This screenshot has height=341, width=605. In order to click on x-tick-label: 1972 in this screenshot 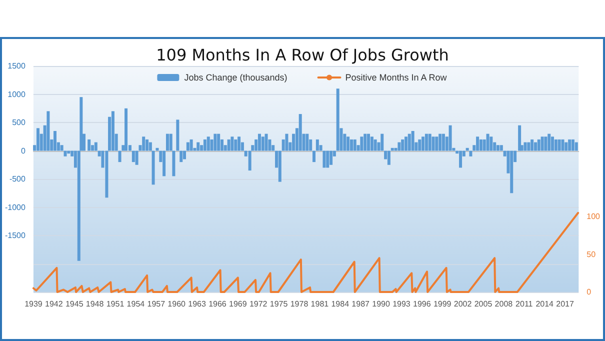, I will do `click(258, 304)`.